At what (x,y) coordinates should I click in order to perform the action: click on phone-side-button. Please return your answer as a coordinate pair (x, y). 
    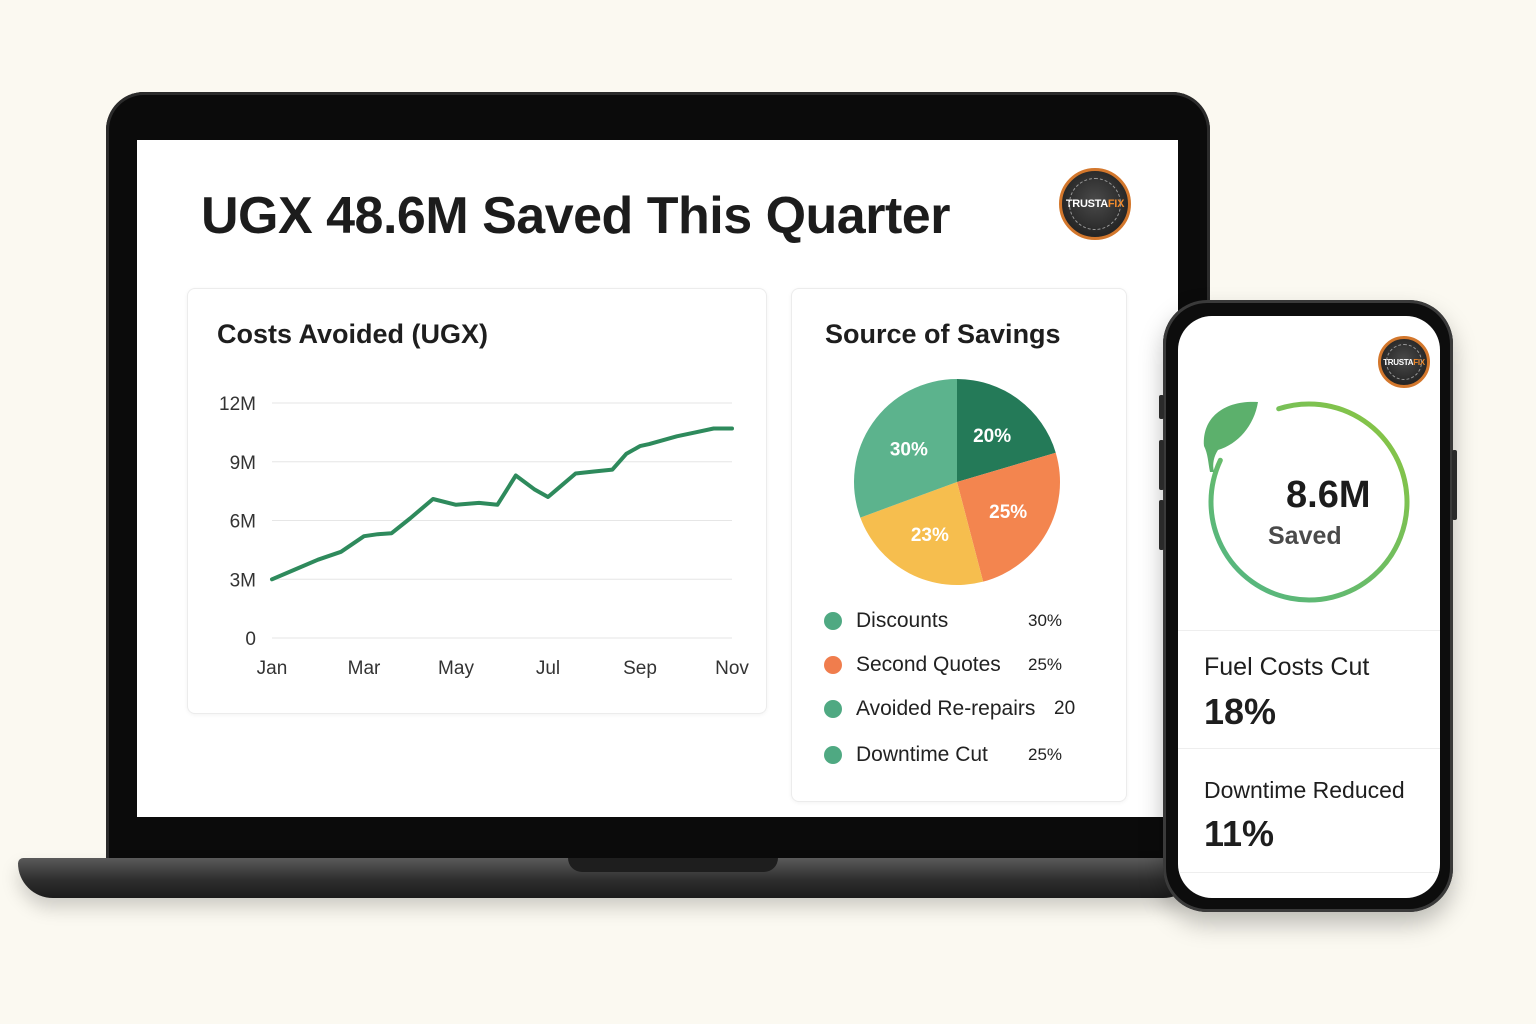
    Looking at the image, I should click on (1161, 407).